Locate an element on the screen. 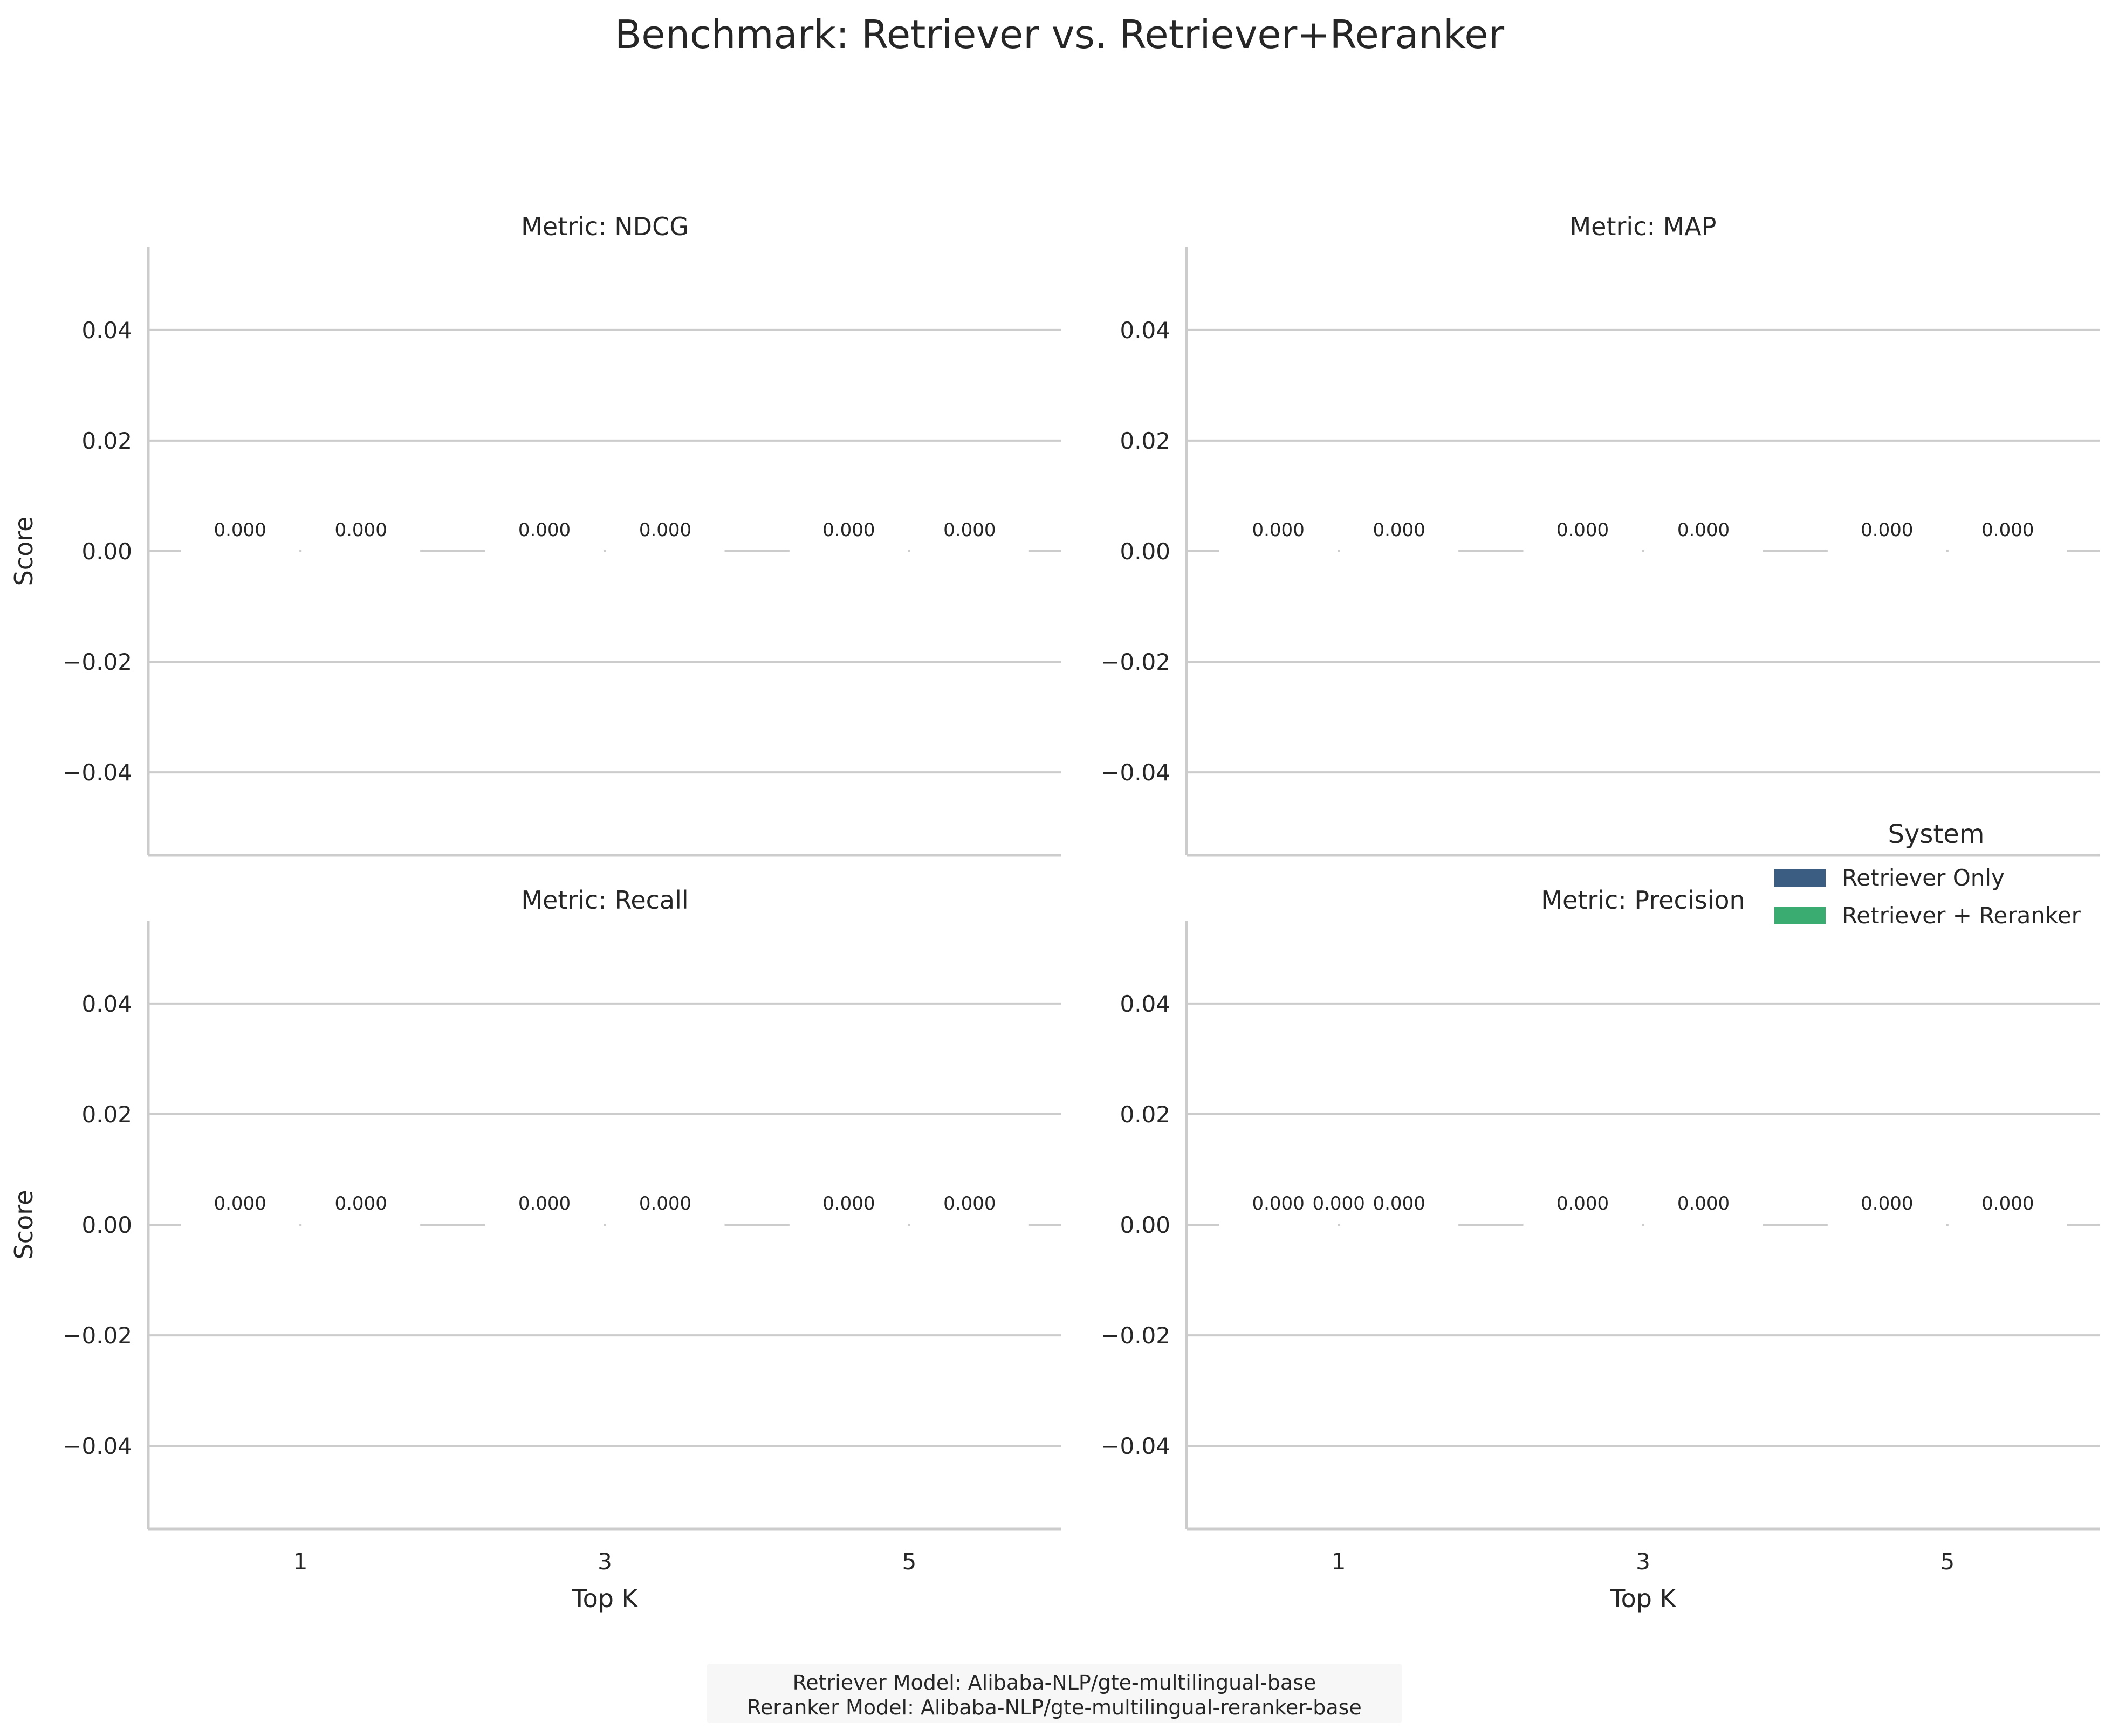 The width and height of the screenshot is (2119, 1736). panel-title: Metric: NDCG is located at coordinates (605, 226).